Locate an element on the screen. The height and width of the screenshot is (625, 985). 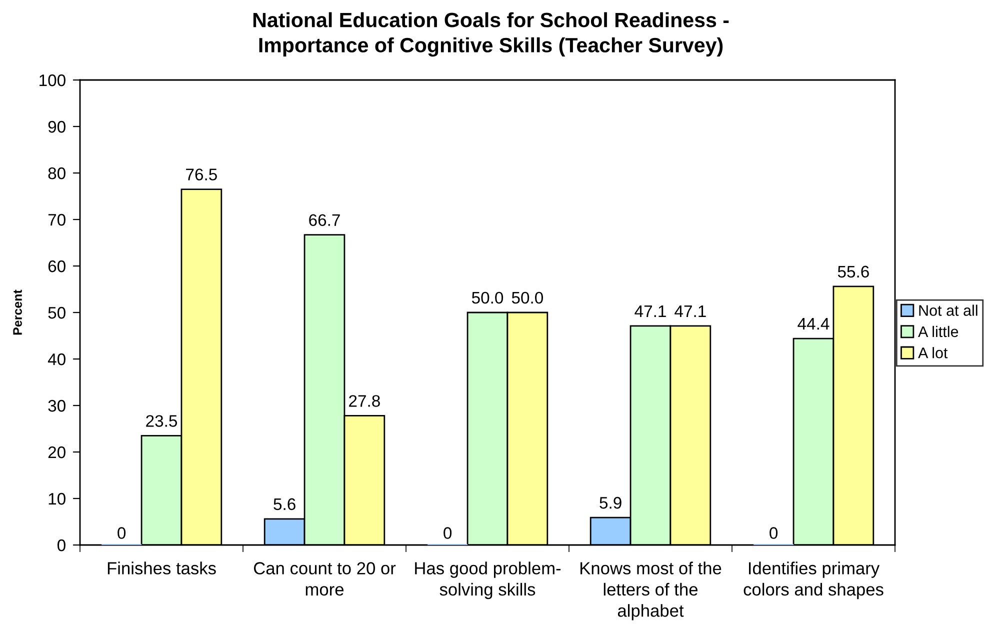
y-tick-label: 0 is located at coordinates (61, 545).